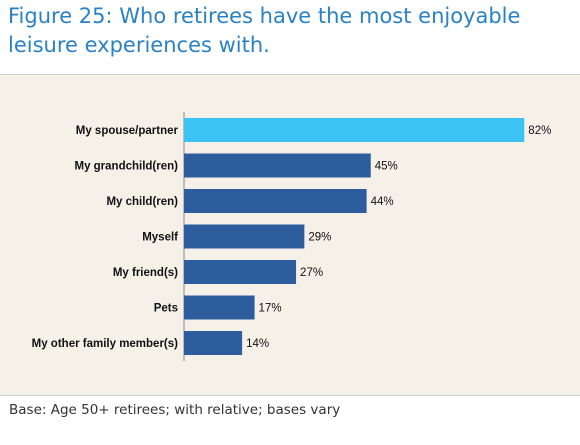 The image size is (580, 445). I want to click on value-label: 82%, so click(539, 131).